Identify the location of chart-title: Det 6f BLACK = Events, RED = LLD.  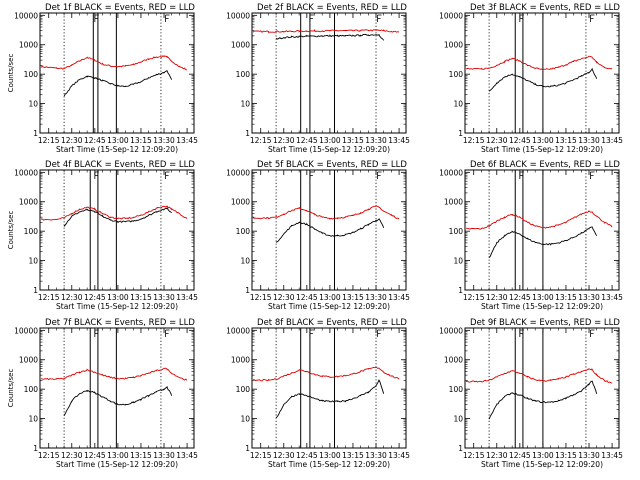
(545, 165).